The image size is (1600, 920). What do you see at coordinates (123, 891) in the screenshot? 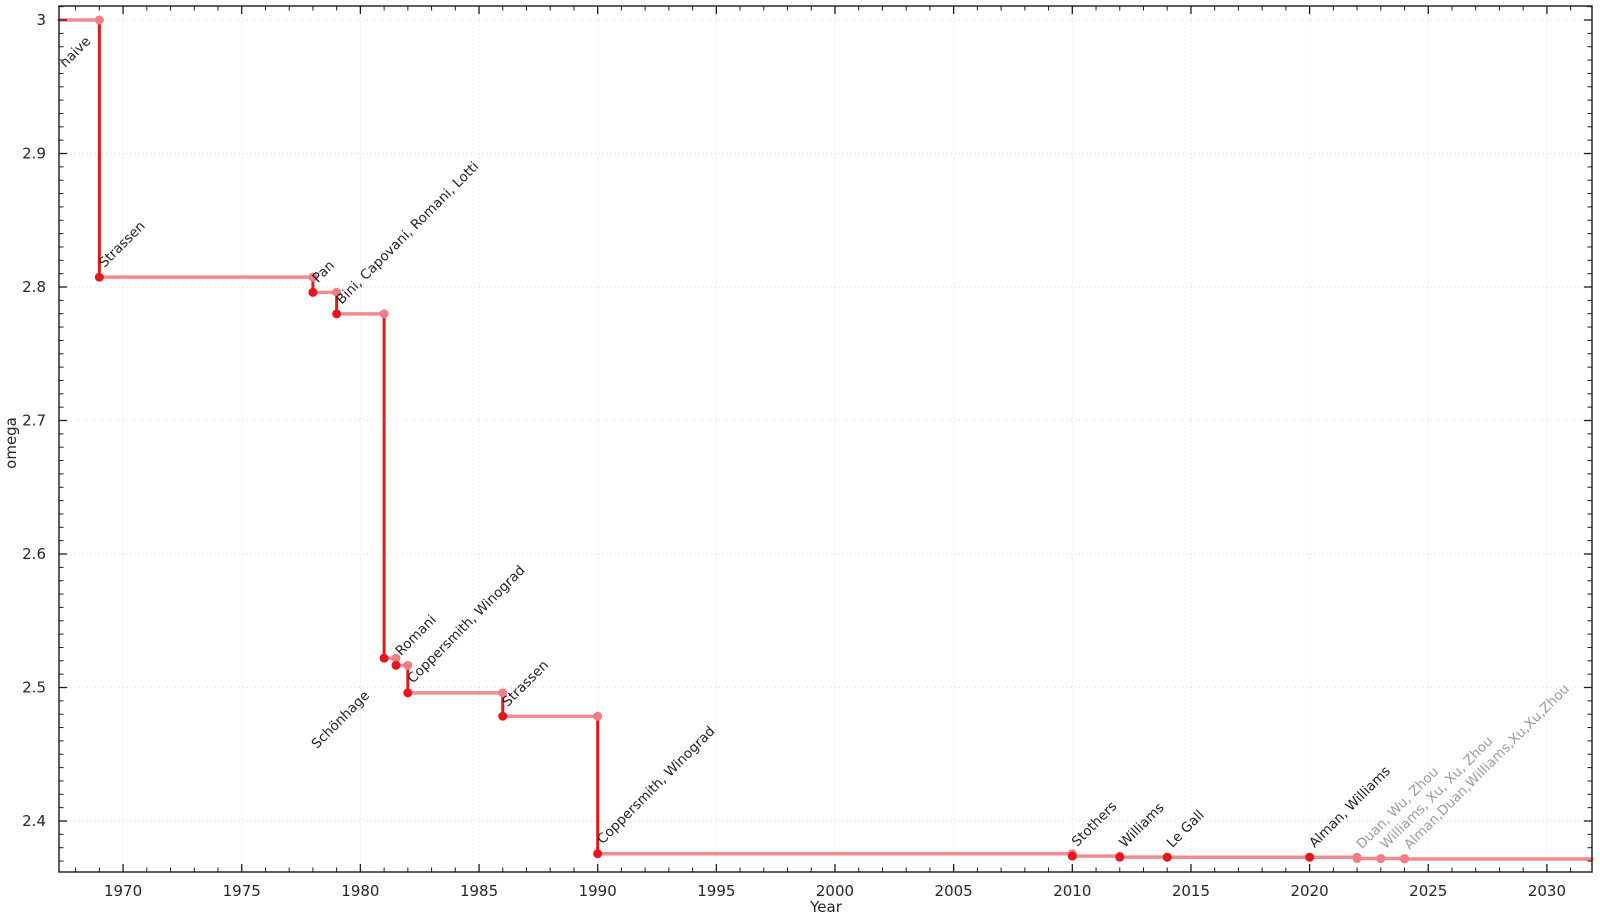
I see `x-tick-label: 1970` at bounding box center [123, 891].